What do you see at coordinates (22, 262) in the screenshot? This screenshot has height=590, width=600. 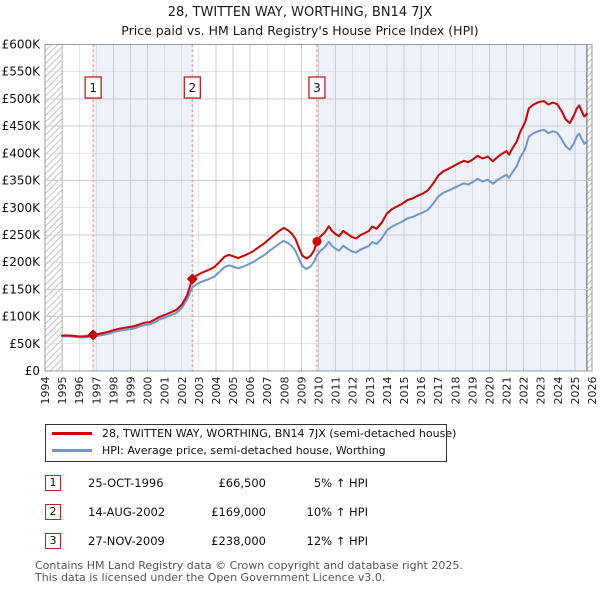 I see `y-axis-tick-label: £200K` at bounding box center [22, 262].